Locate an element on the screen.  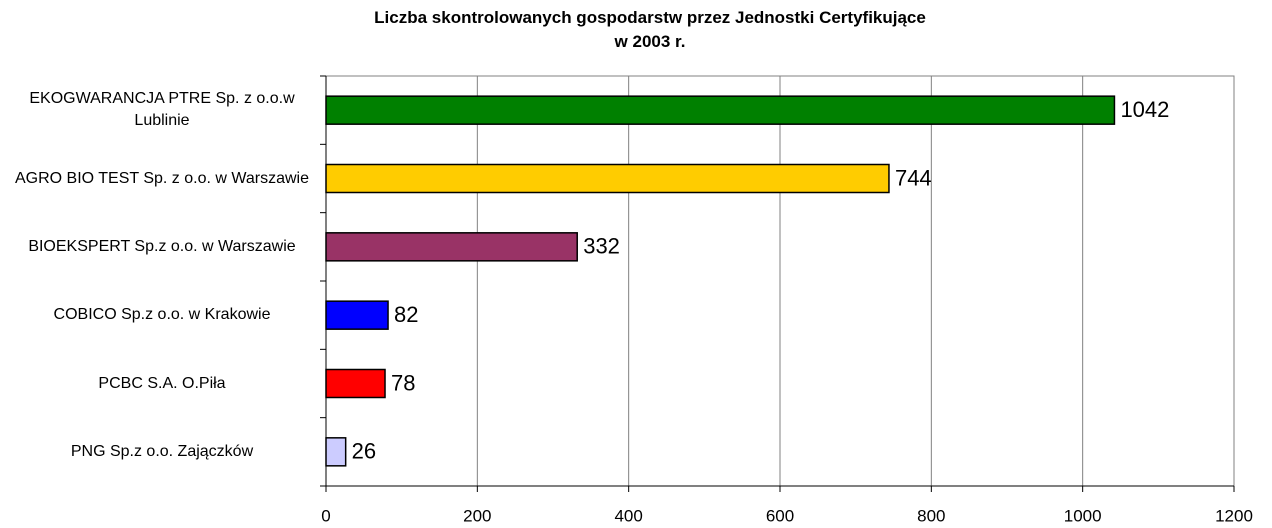
x-tick-label: 800 is located at coordinates (931, 515).